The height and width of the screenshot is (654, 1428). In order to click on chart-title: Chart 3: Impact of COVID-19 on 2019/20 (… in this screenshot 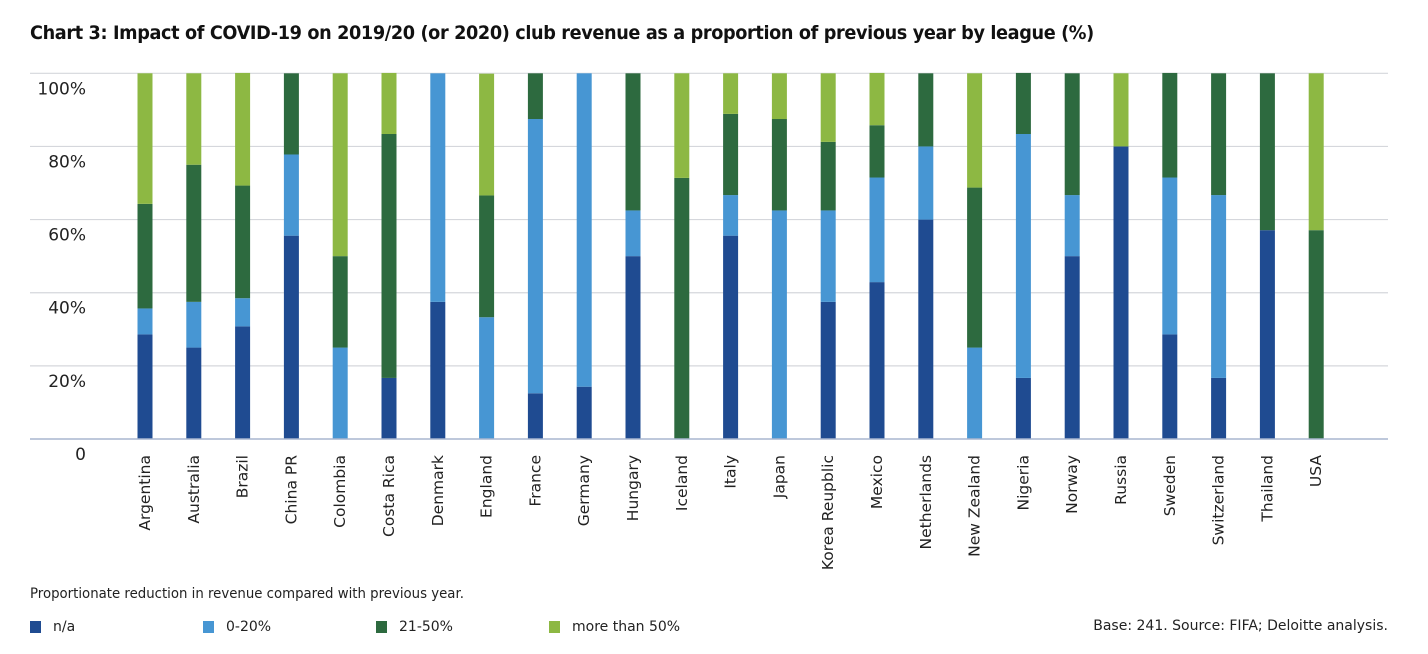, I will do `click(562, 33)`.